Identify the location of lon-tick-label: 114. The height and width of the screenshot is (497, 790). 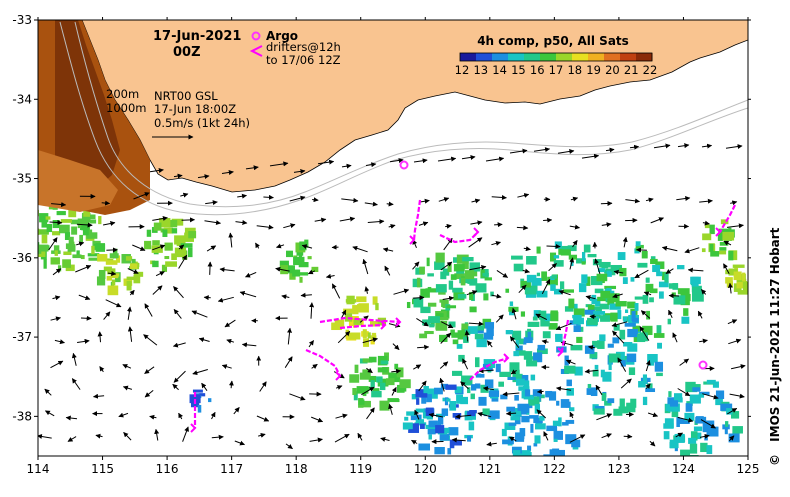
(38, 469).